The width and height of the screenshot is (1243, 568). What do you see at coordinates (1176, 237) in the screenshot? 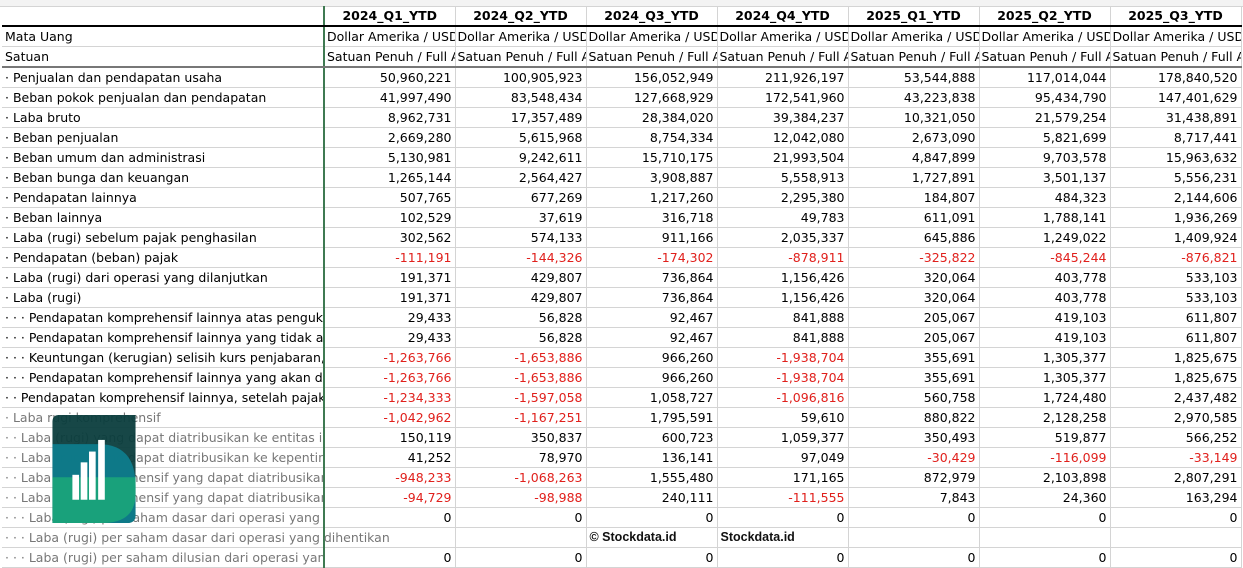
I see `value-cell: 1,409,924` at bounding box center [1176, 237].